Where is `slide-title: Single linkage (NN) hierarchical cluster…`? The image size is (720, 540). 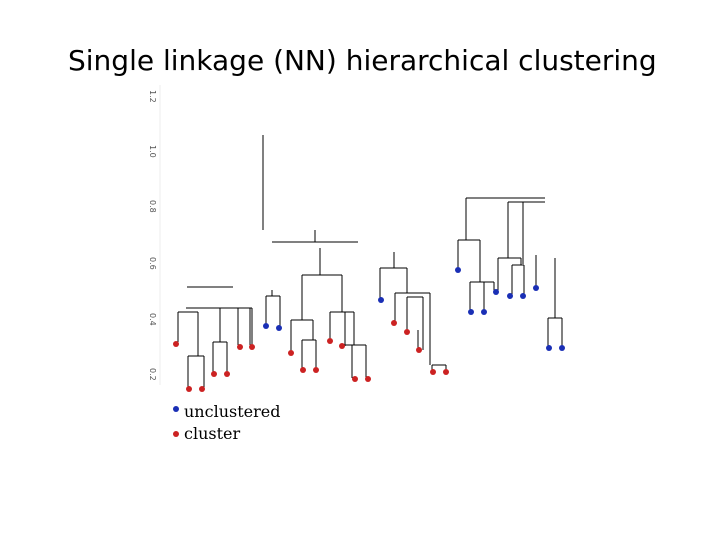
slide-title: Single linkage (NN) hierarchical cluster… is located at coordinates (362, 60).